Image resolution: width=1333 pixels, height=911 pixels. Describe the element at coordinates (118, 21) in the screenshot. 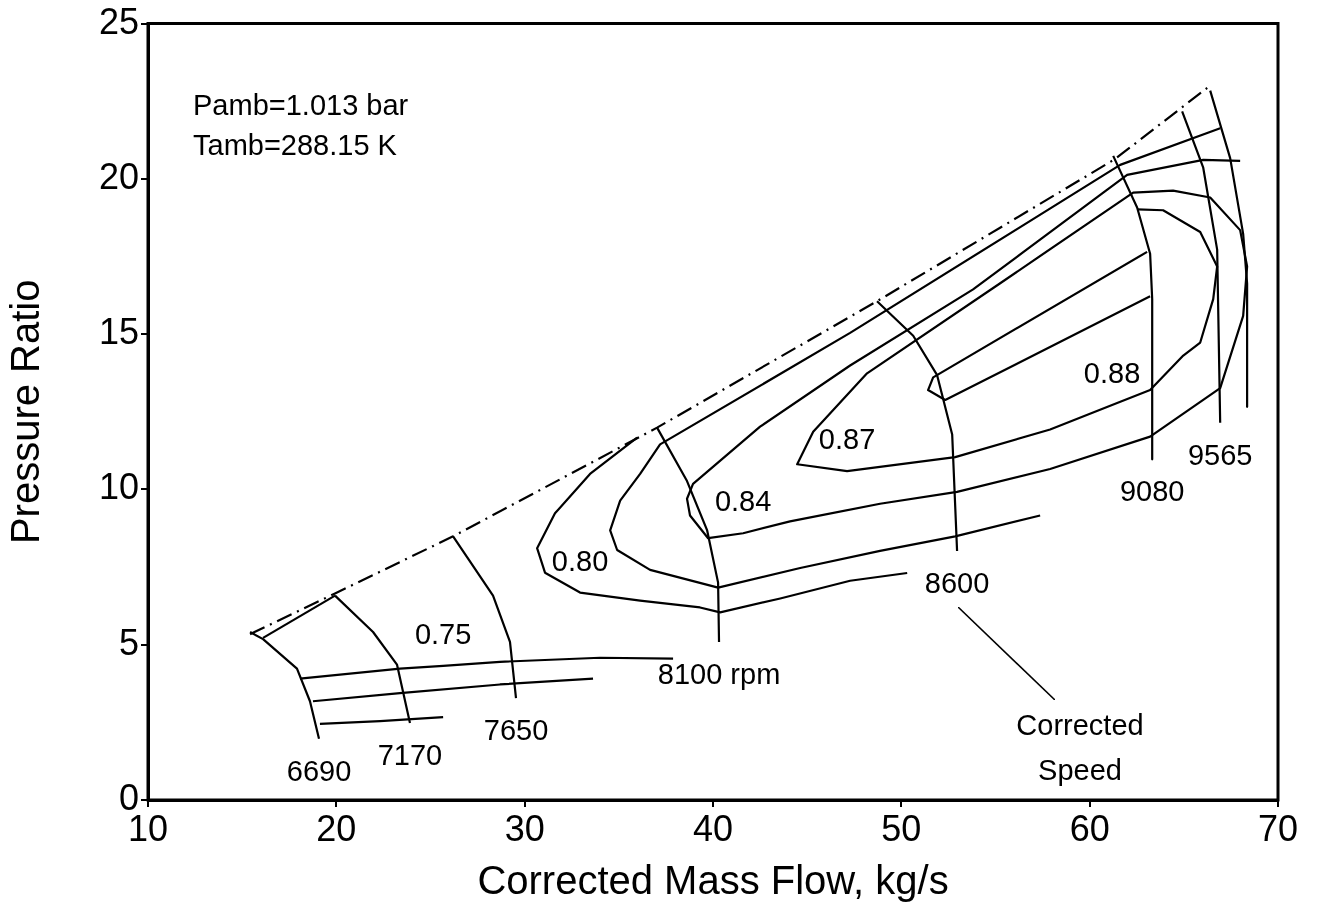

I see `y-tick-label: 25` at that location.